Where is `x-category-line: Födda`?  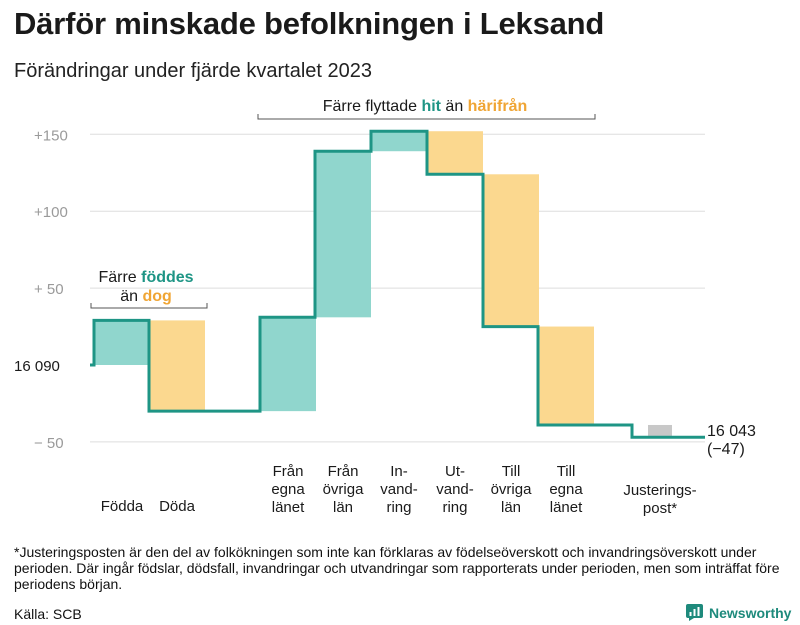
x-category-line: Födda is located at coordinates (122, 506).